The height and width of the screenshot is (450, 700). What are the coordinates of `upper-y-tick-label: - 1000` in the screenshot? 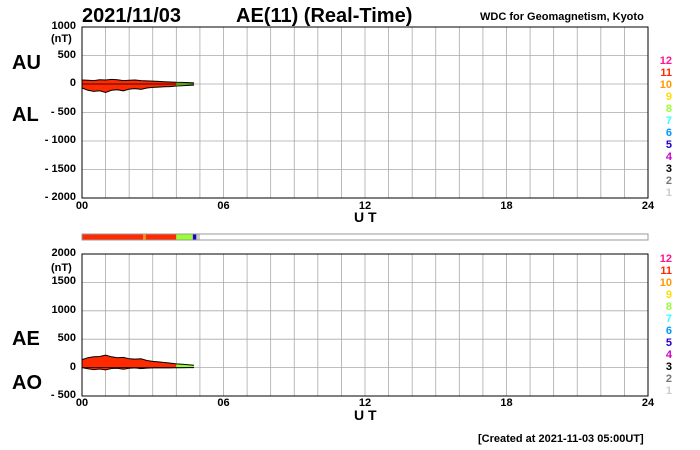 It's located at (60, 140).